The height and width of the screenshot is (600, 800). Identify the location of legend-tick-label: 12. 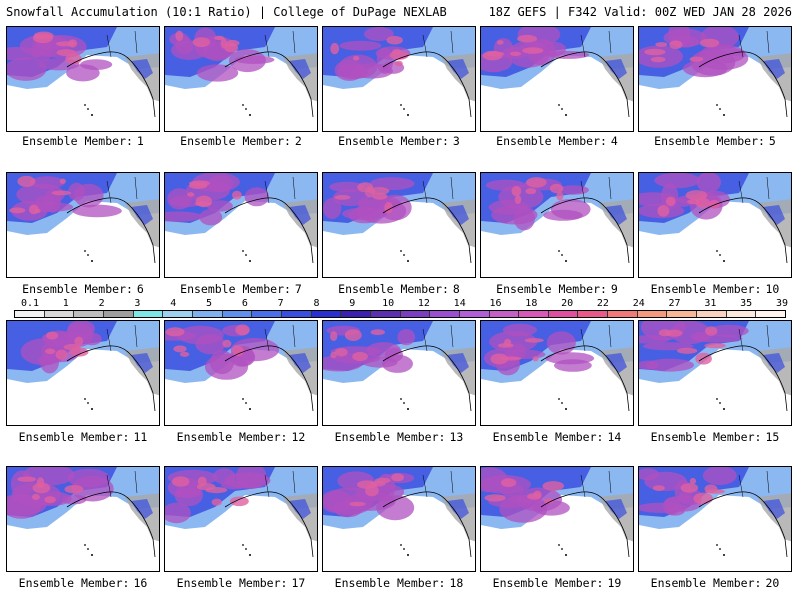
(423, 303).